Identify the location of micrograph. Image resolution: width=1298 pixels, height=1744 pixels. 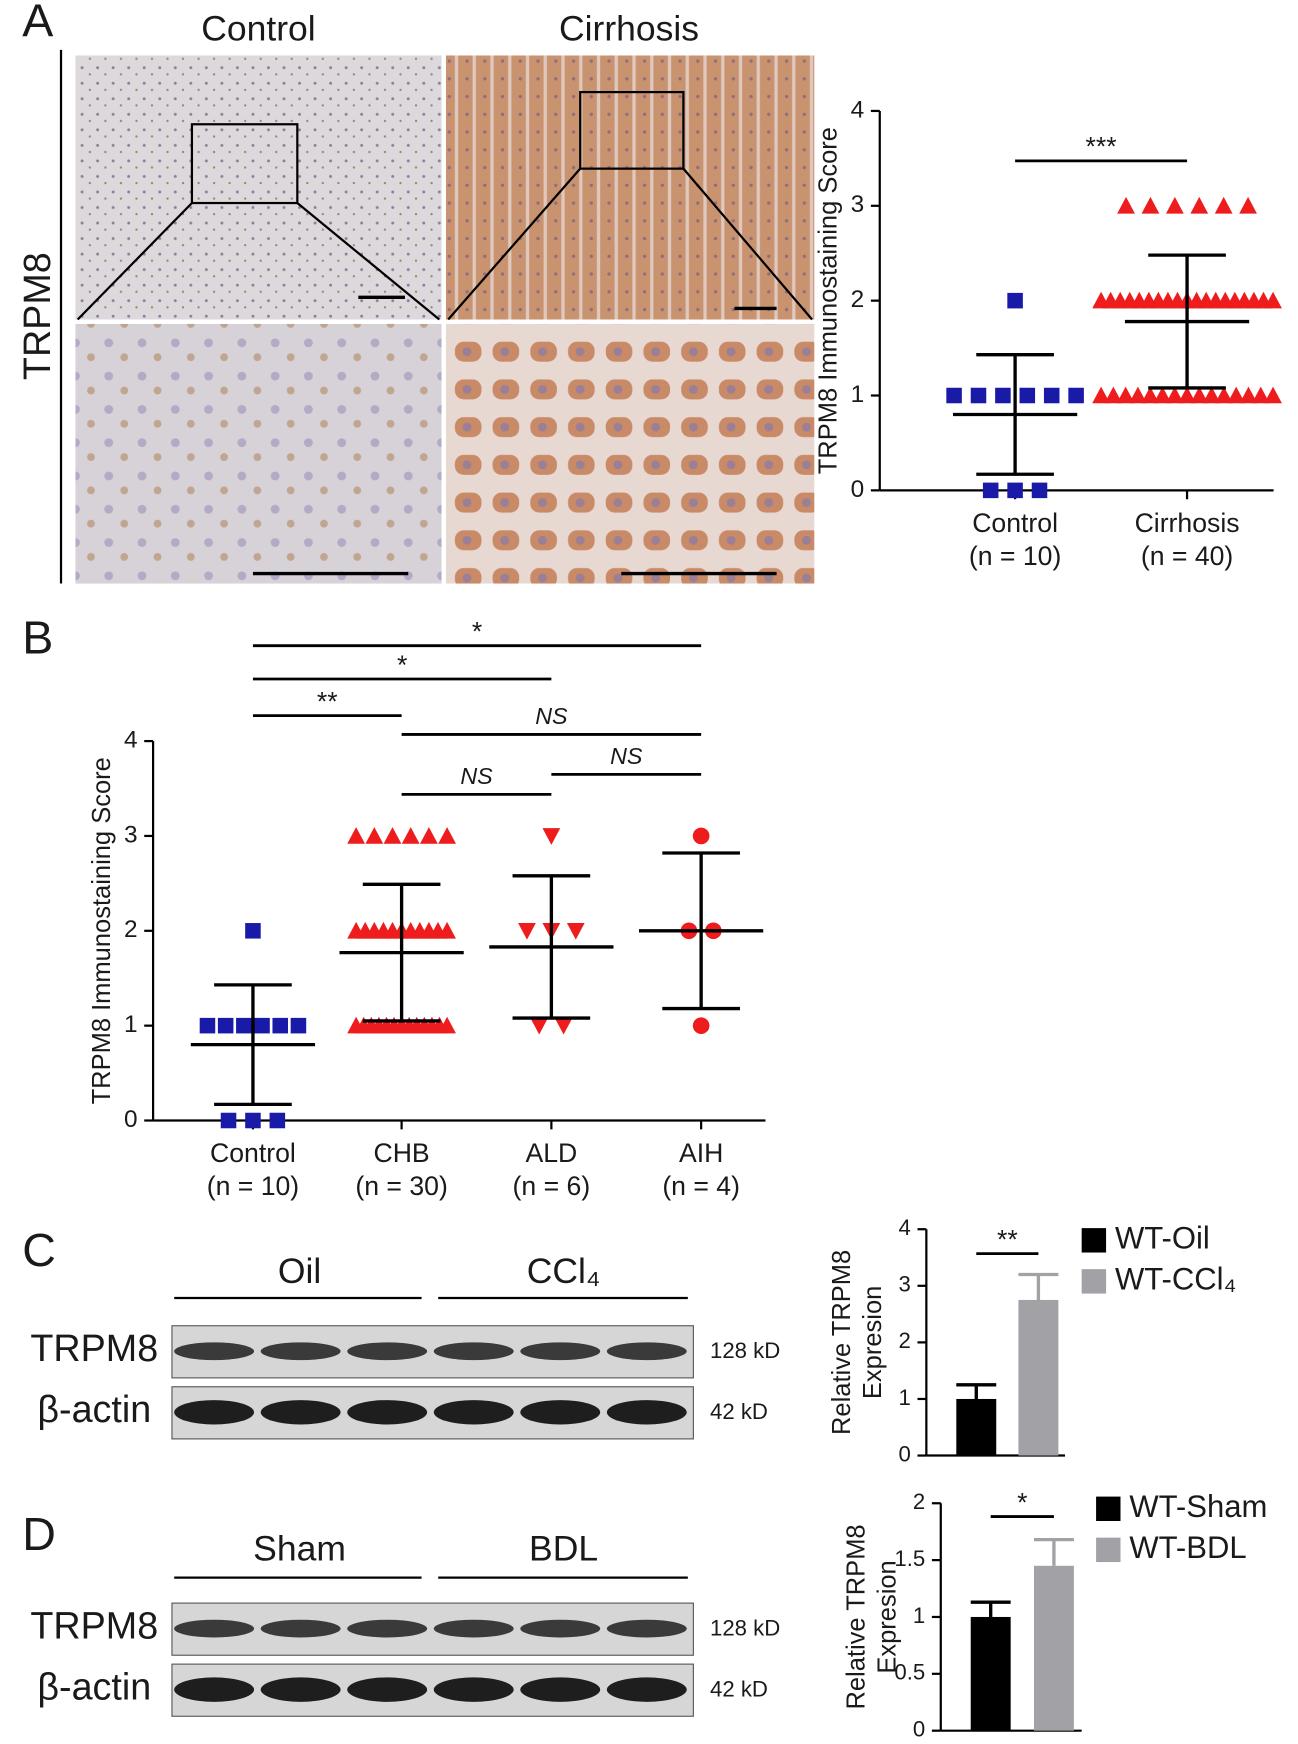
(258, 453).